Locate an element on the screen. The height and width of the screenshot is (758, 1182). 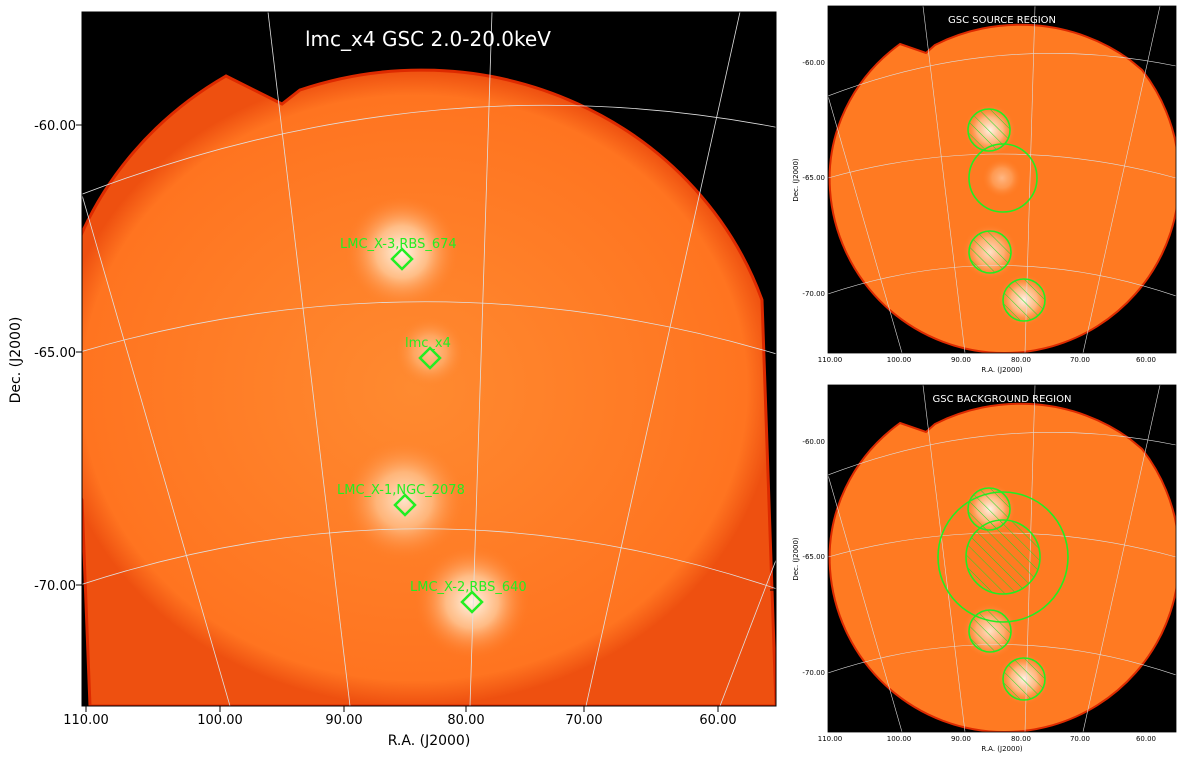
source-label: LMC_X-2,RBS_640 is located at coordinates (468, 587).